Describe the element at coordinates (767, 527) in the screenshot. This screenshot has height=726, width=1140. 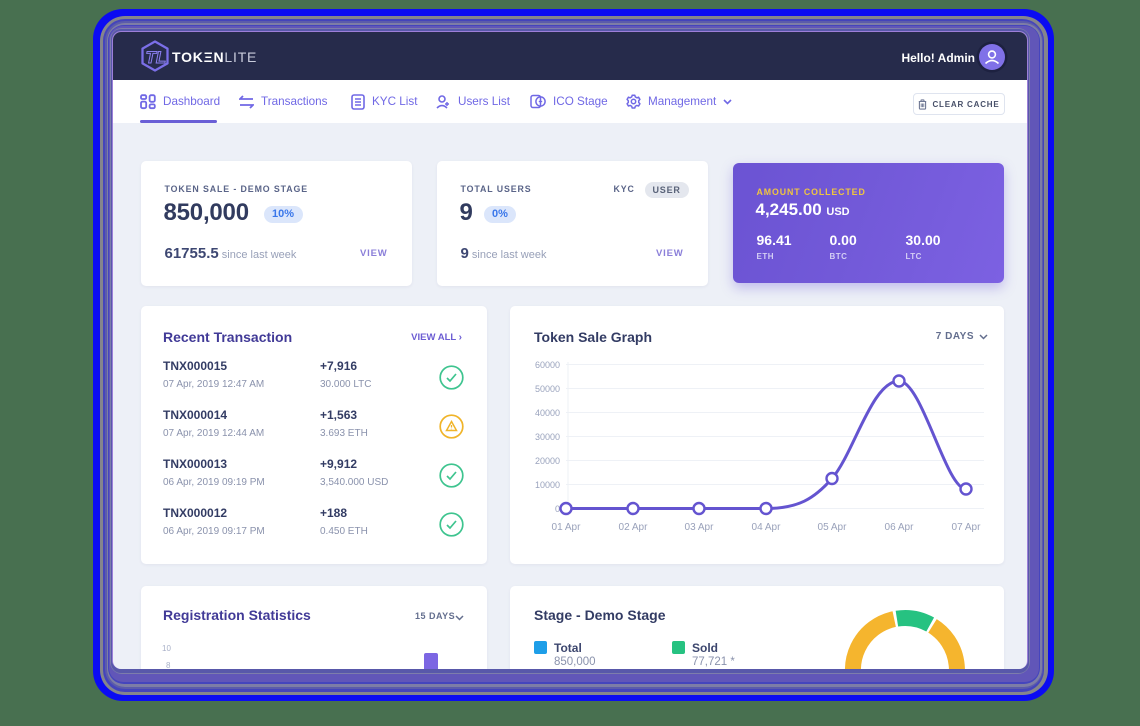
I see `svg-text: 04 Apr` at that location.